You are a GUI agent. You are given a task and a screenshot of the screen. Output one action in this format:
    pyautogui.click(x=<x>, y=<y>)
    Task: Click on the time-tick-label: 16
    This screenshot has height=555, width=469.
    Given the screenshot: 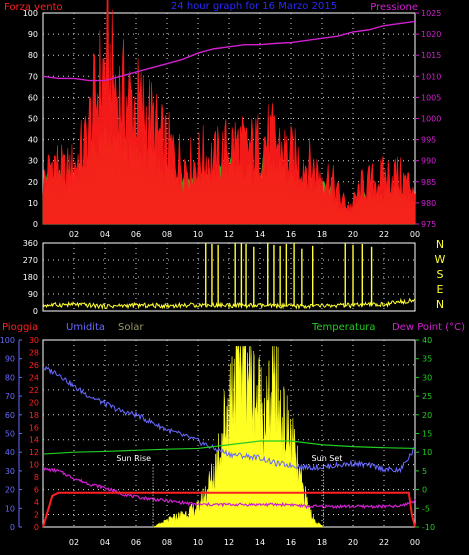 What is the action you would take?
    pyautogui.click(x=291, y=542)
    